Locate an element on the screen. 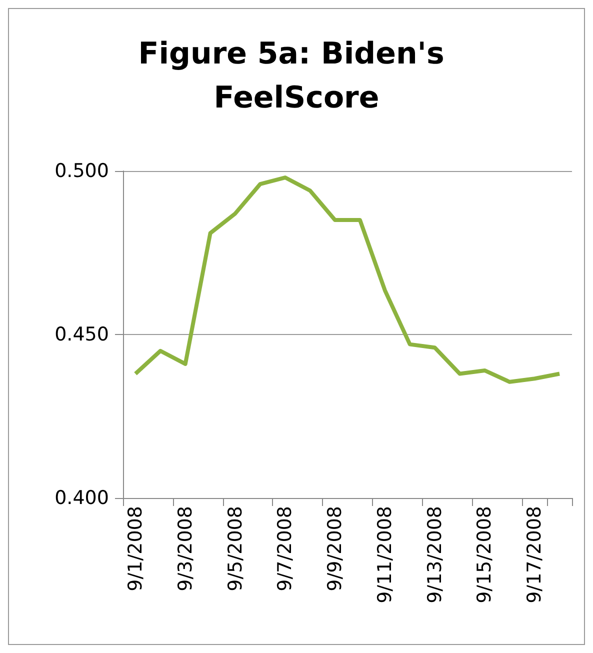 The height and width of the screenshot is (653, 593). chart-title: Figure 5a: Biden's FeelScore is located at coordinates (296, 76).